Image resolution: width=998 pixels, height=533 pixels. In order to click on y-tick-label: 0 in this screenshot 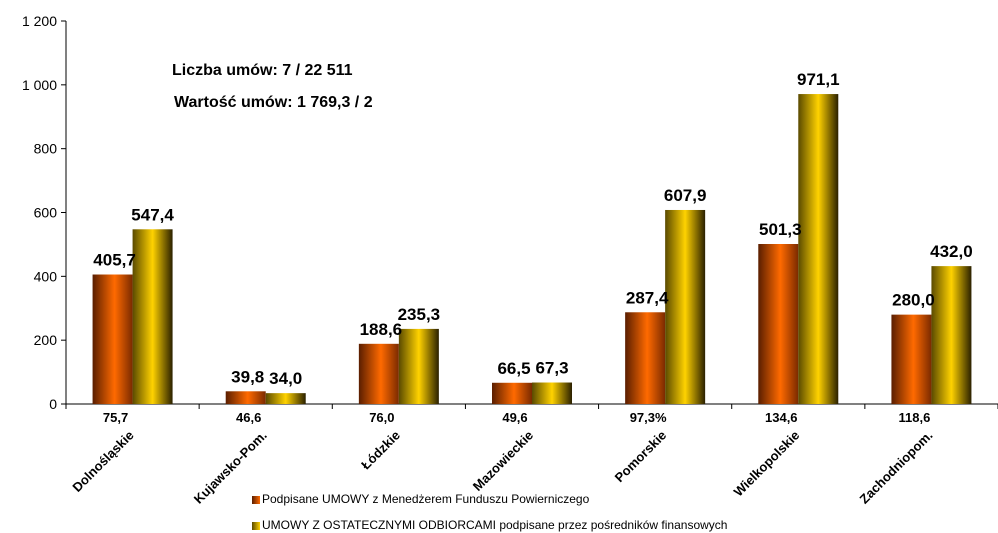, I will do `click(53, 404)`.